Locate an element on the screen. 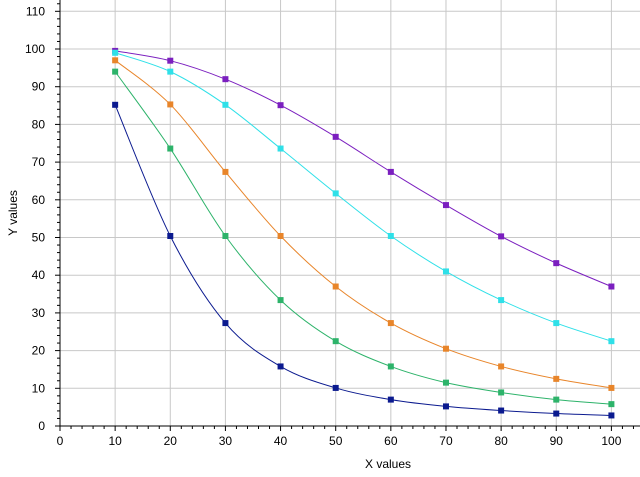 The height and width of the screenshot is (477, 640). x-tick-label: 40 is located at coordinates (281, 441).